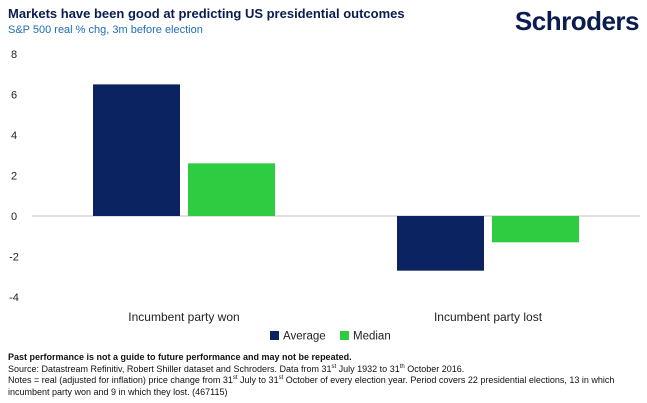 The height and width of the screenshot is (403, 647). I want to click on y-tick-label: 8, so click(14, 55).